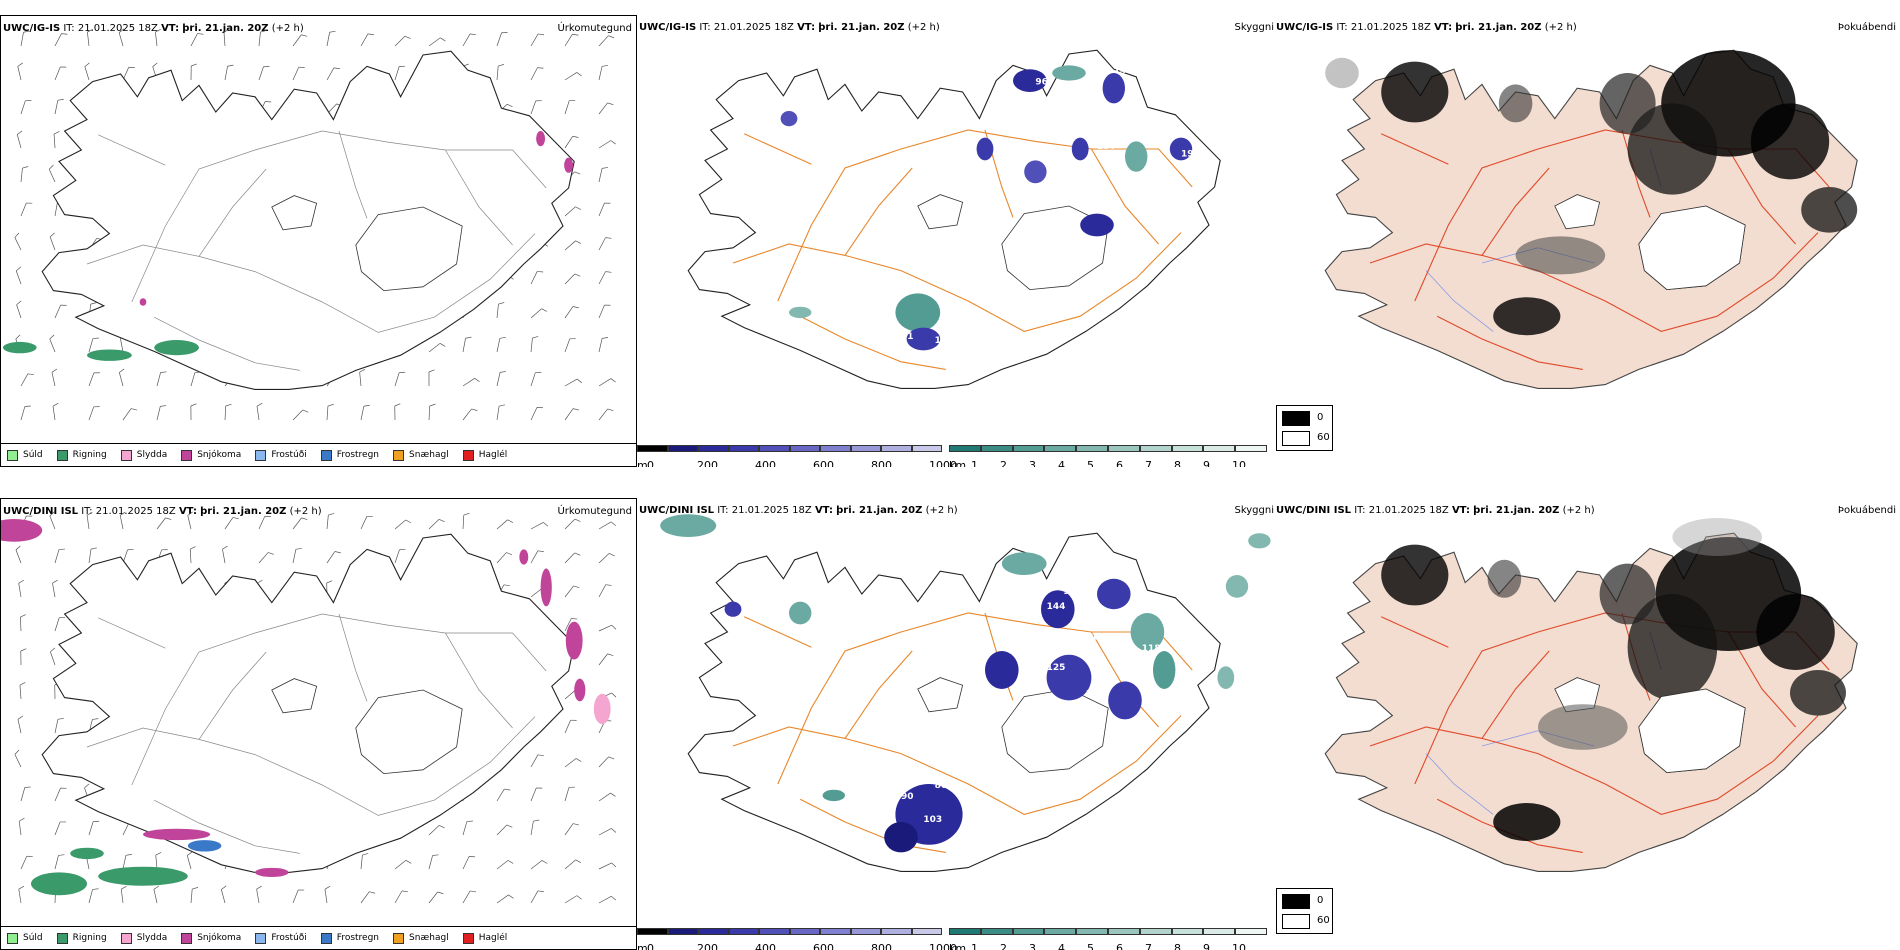  I want to click on colorbar-tick: 2, so click(1003, 463).